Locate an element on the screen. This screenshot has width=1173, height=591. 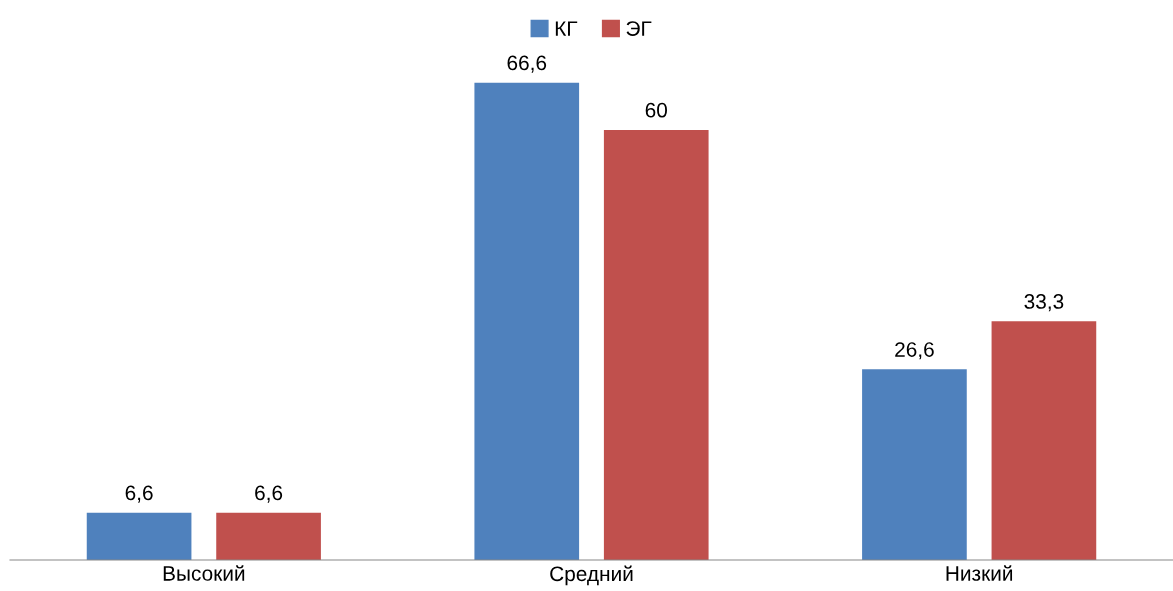
legend-label: ЭГ is located at coordinates (639, 28).